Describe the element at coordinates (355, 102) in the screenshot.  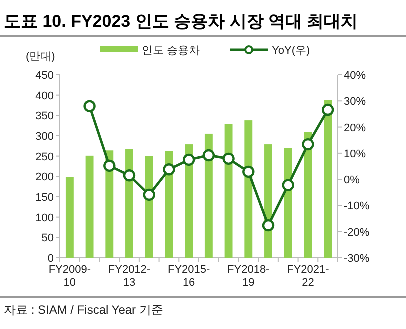
I see `y2-tick-label: 30%` at that location.